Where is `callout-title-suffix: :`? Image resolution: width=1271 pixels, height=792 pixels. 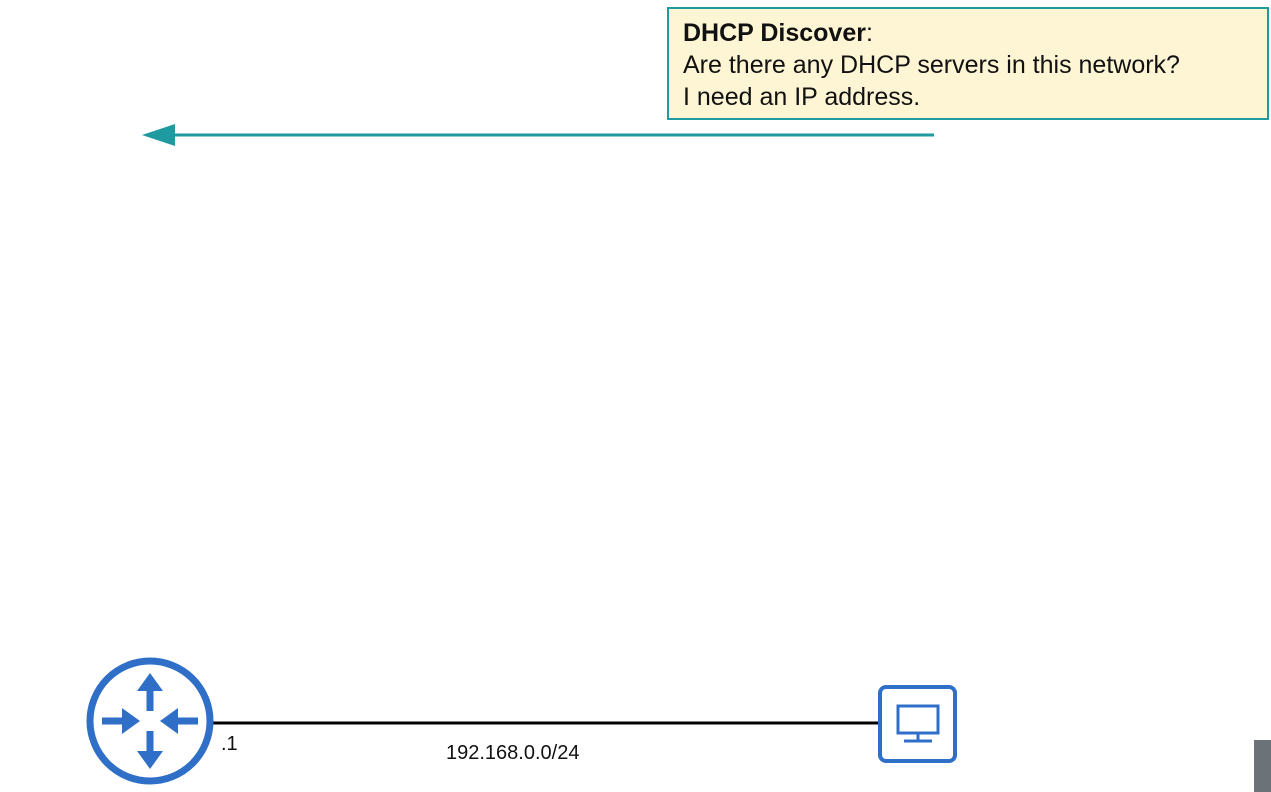 callout-title-suffix: : is located at coordinates (869, 33).